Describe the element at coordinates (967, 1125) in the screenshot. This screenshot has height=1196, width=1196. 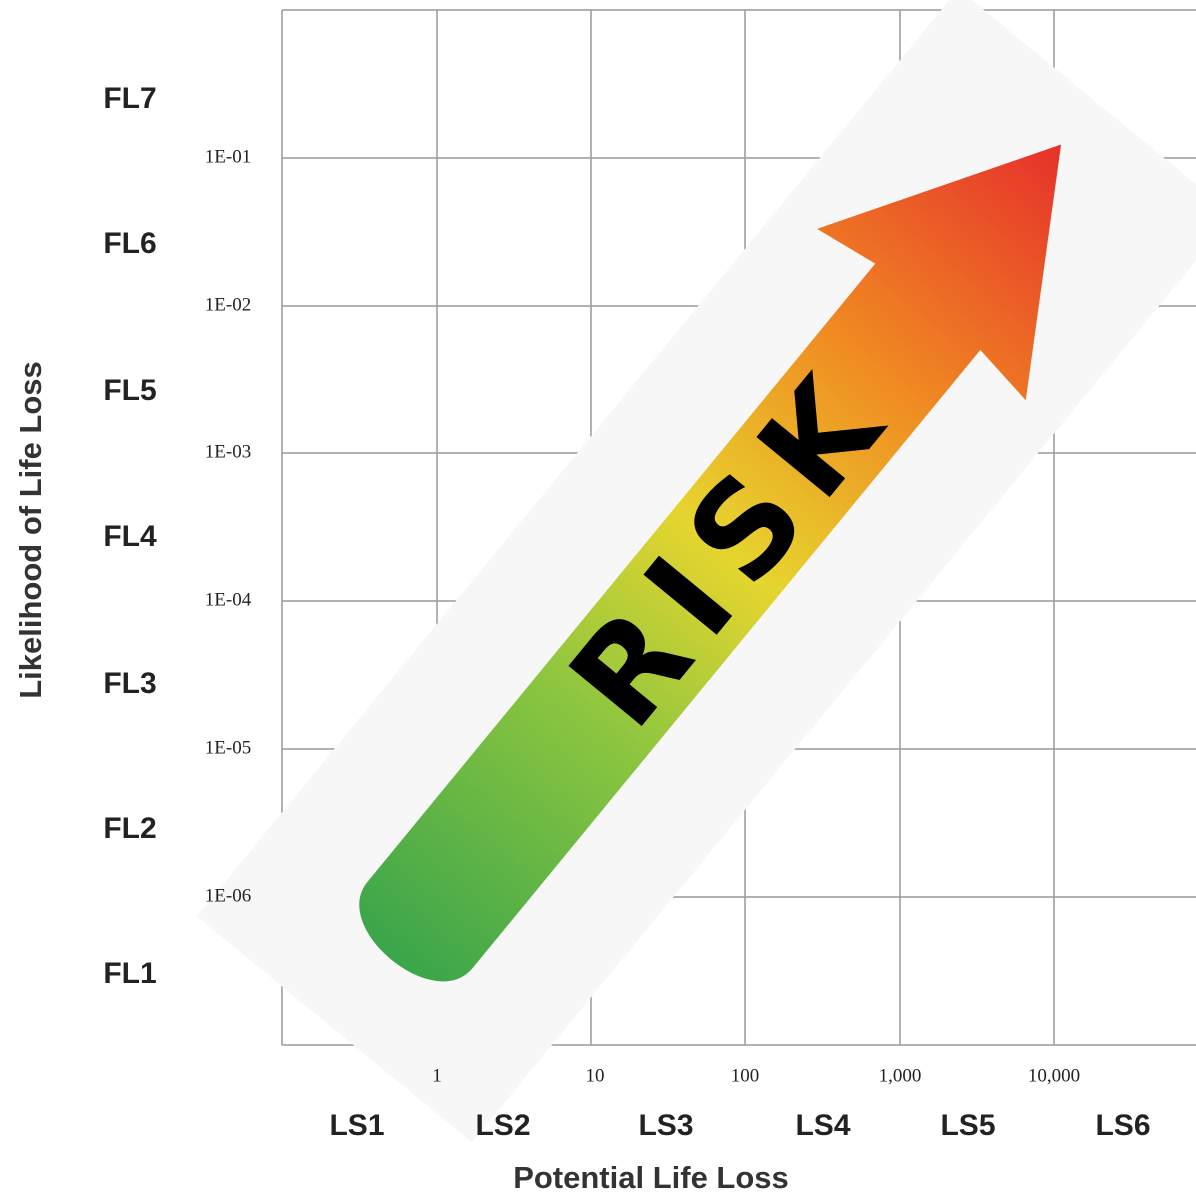
I see `x-band-label: LS5` at that location.